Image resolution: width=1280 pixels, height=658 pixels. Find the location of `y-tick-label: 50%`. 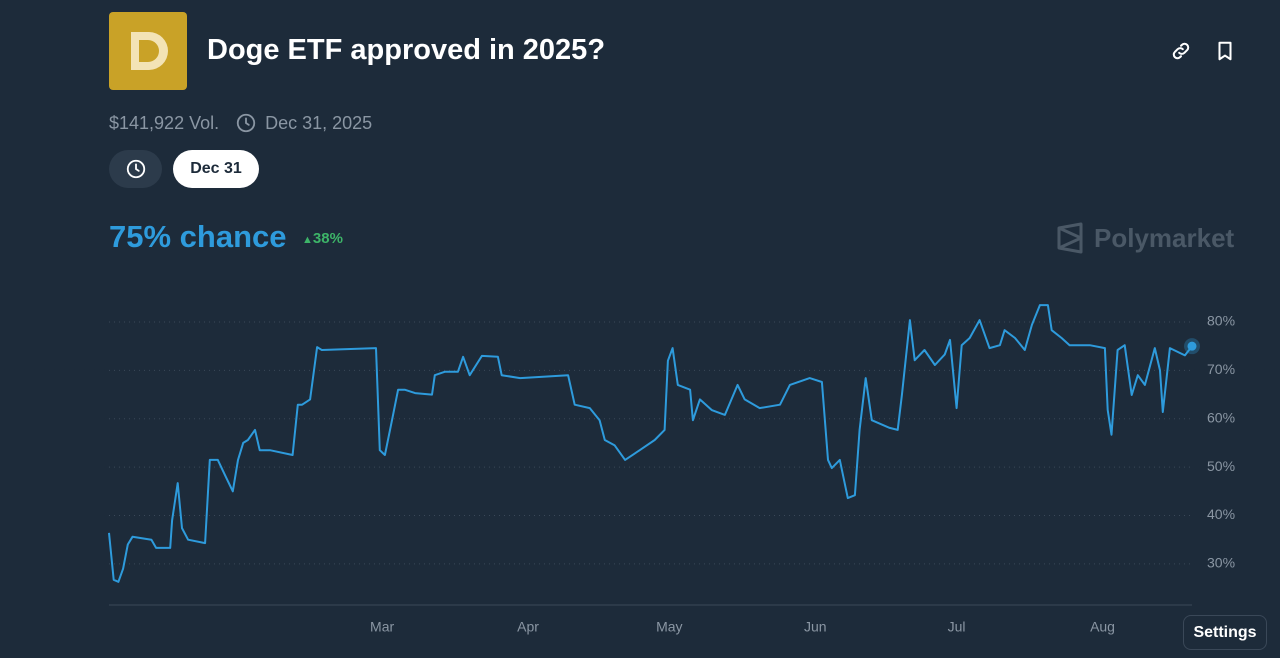

y-tick-label: 50% is located at coordinates (1221, 466).